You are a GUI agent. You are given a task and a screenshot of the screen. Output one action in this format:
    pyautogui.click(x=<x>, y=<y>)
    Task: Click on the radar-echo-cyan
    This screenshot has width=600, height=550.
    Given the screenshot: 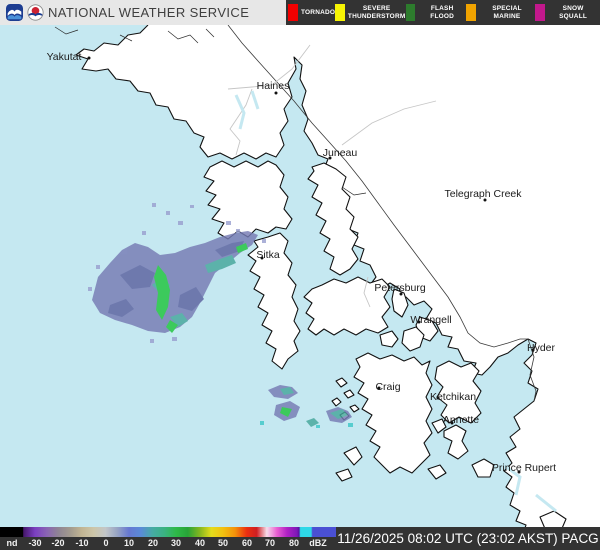 What is the action you would take?
    pyautogui.click(x=306, y=424)
    